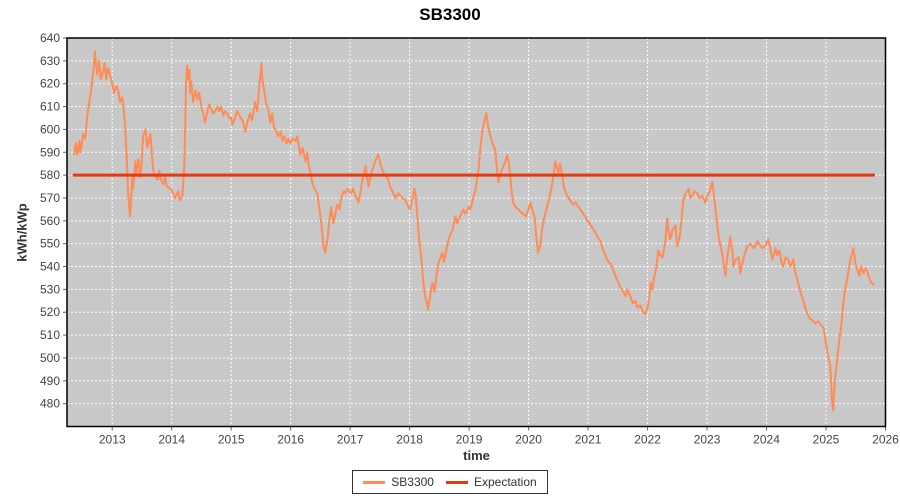 This screenshot has width=900, height=500. Describe the element at coordinates (476, 455) in the screenshot. I see `x-axis-label: time` at that location.